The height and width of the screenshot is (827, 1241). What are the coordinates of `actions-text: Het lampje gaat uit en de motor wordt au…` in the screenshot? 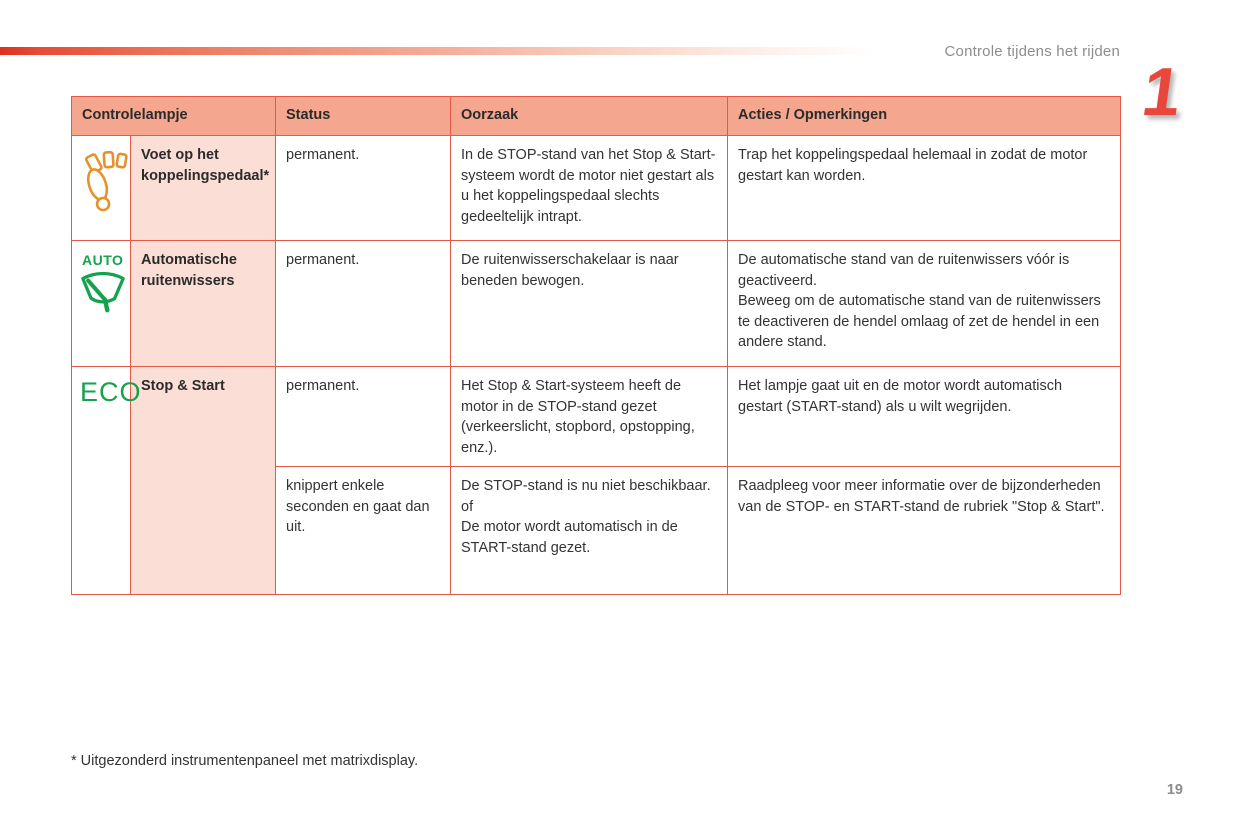 It's located at (900, 396).